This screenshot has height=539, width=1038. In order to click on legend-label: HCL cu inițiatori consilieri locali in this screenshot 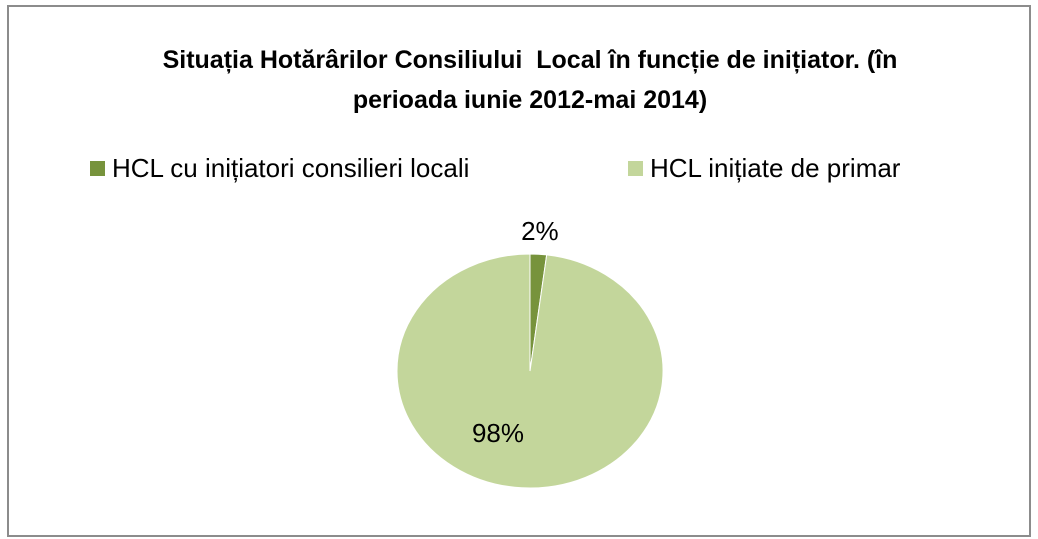, I will do `click(290, 168)`.